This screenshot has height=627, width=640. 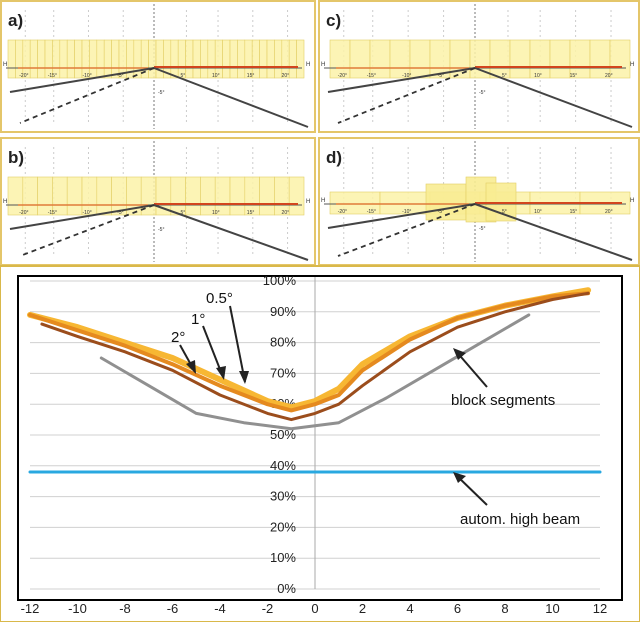 What do you see at coordinates (280, 280) in the screenshot?
I see `y-tick-label: 100%` at bounding box center [280, 280].